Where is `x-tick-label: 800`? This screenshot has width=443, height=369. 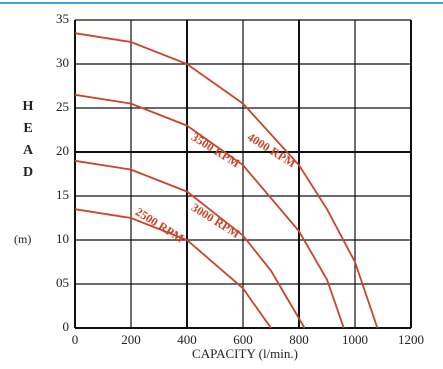
x-tick-label: 800 is located at coordinates (299, 339).